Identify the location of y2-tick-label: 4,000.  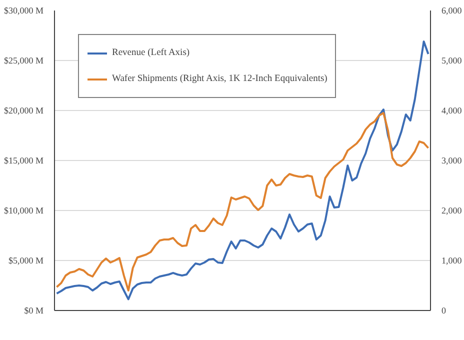
(452, 111).